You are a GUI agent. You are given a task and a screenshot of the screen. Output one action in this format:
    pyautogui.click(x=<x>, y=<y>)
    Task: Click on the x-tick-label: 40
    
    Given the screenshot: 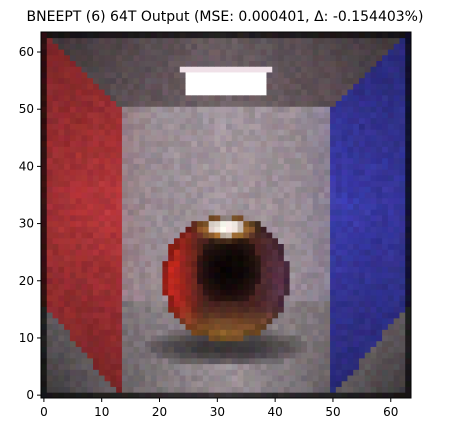 What is the action you would take?
    pyautogui.click(x=275, y=412)
    